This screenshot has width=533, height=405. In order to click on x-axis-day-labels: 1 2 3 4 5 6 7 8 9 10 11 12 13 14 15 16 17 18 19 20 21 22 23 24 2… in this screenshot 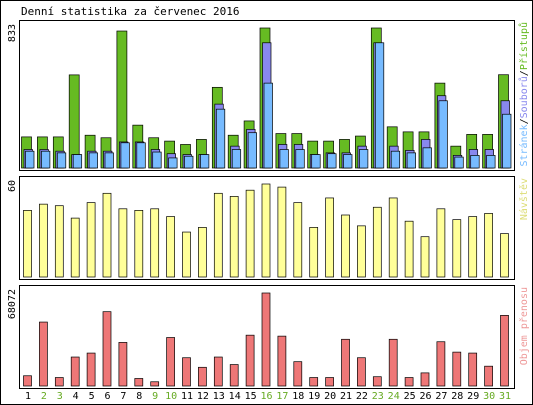, I will do `click(268, 396)`.